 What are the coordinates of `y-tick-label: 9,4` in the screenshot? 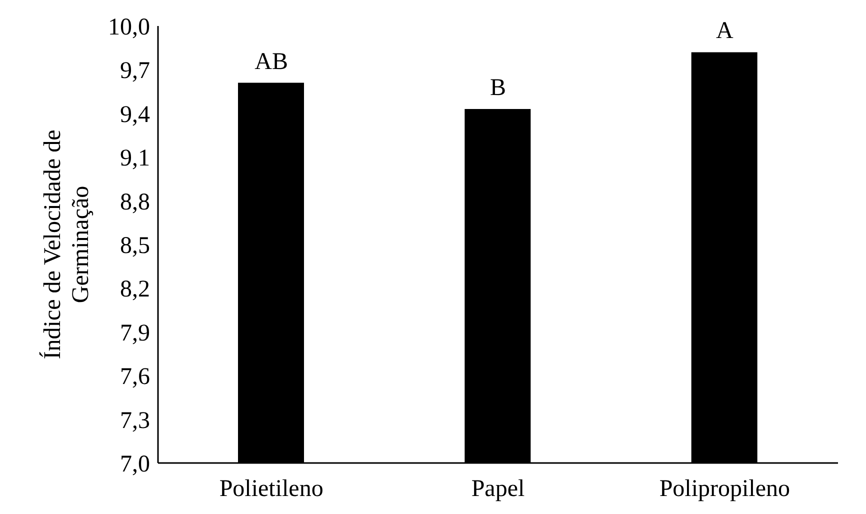 It's located at (135, 115).